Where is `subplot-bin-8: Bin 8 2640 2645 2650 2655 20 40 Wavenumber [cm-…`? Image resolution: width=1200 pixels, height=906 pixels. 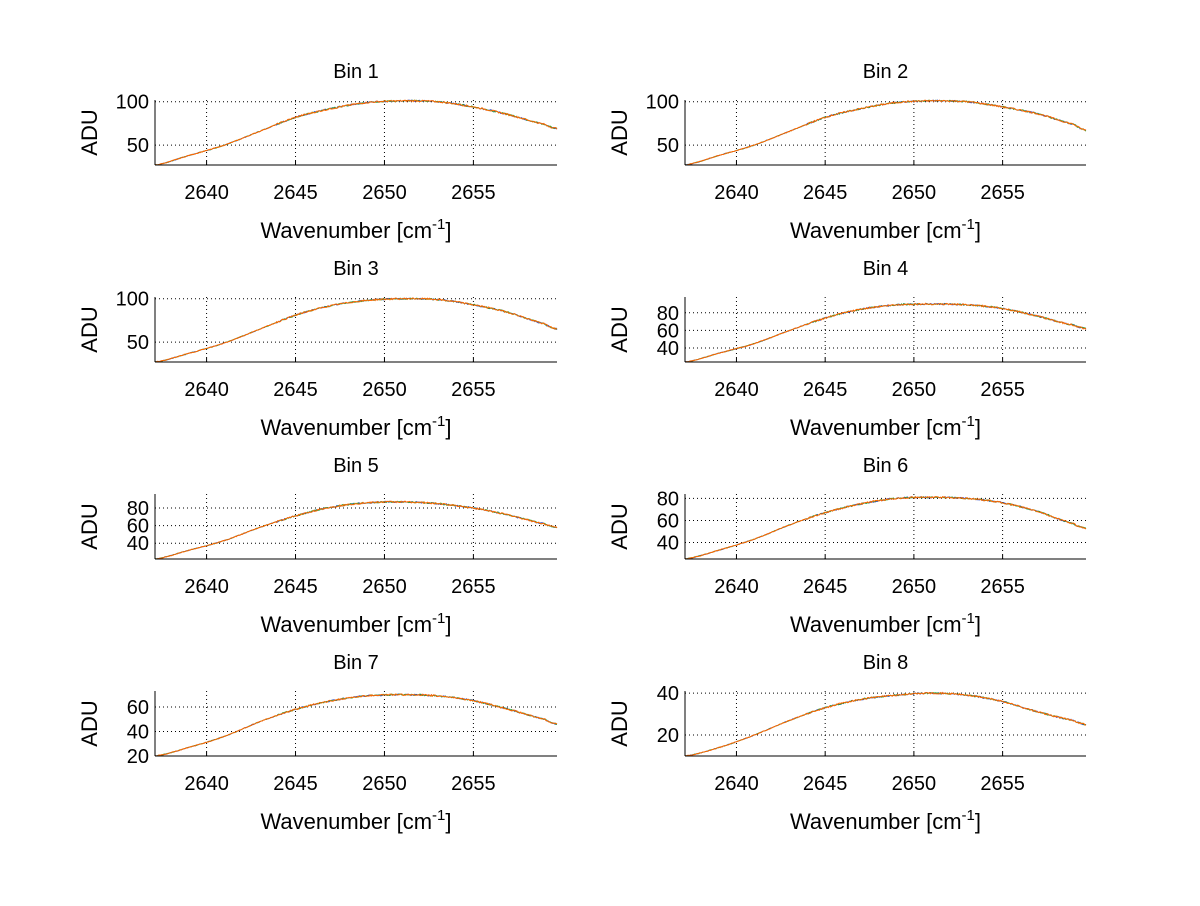
subplot-bin-8: Bin 8 2640 2645 2650 2655 20 40 Wavenumber [cm-… is located at coordinates (847, 743).